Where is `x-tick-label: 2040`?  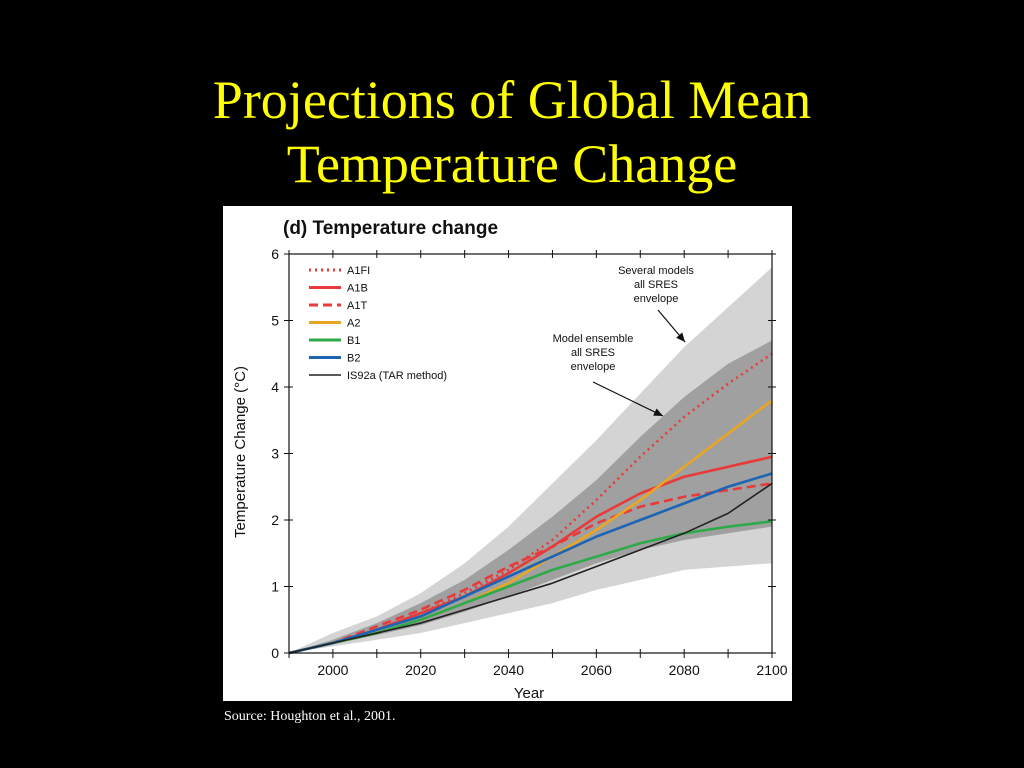 x-tick-label: 2040 is located at coordinates (508, 670).